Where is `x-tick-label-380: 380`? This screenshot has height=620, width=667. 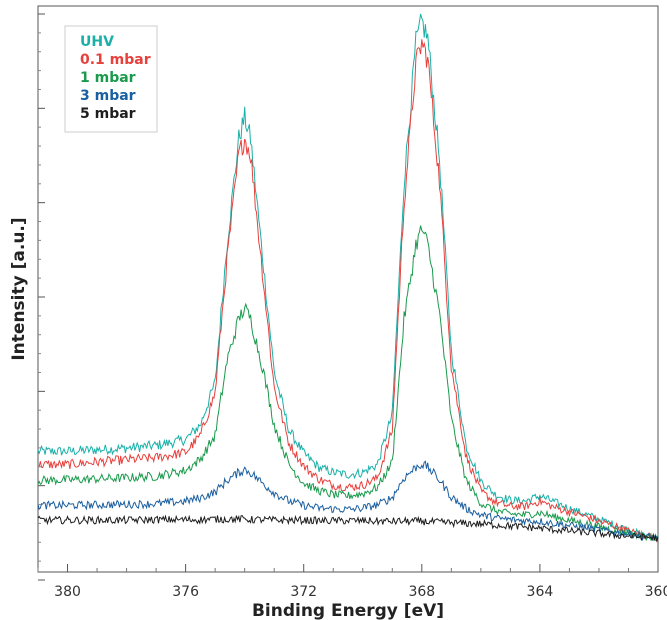 x-tick-label-380: 380 is located at coordinates (67, 592).